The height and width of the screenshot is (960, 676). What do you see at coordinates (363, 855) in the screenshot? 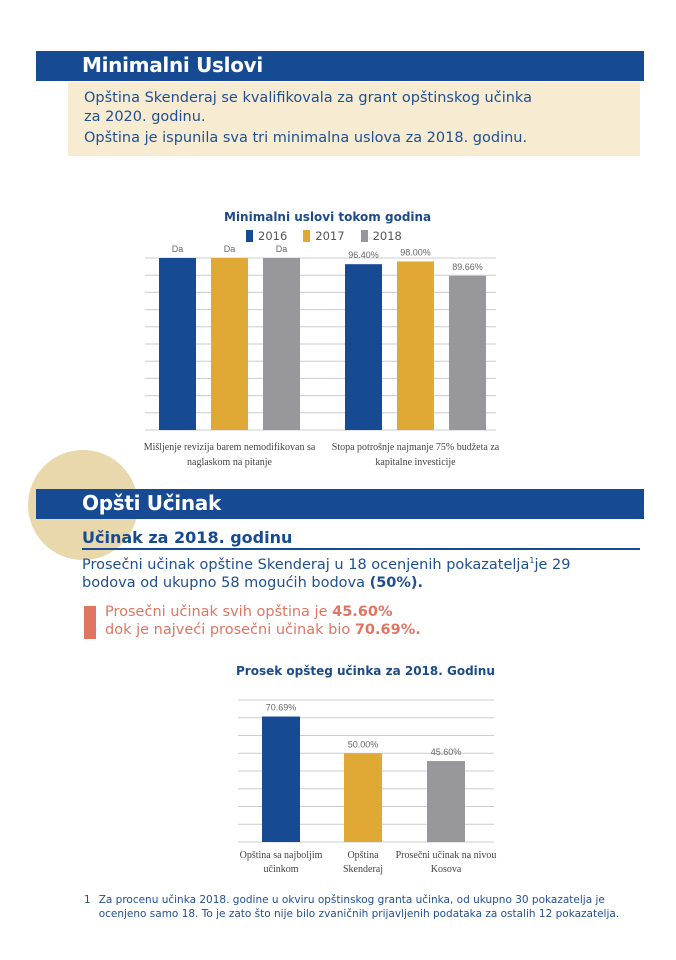
I see `category-label: Opština` at bounding box center [363, 855].